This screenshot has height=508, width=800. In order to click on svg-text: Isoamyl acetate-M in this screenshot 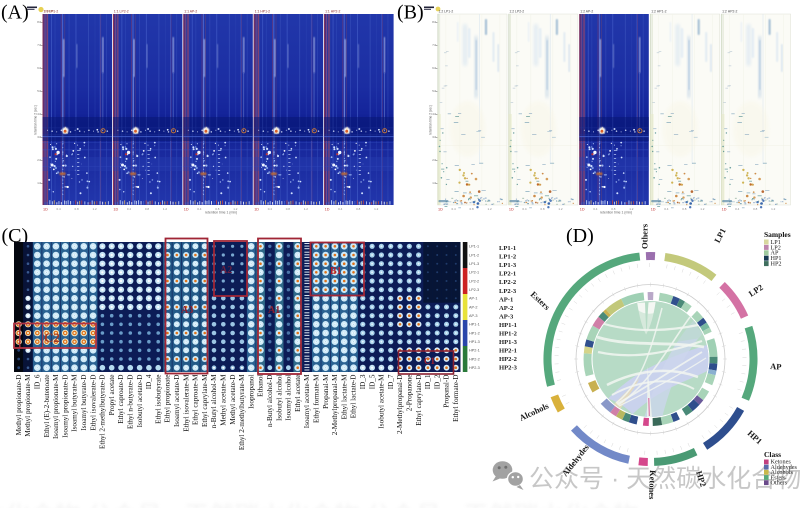, I will do `click(307, 401)`.